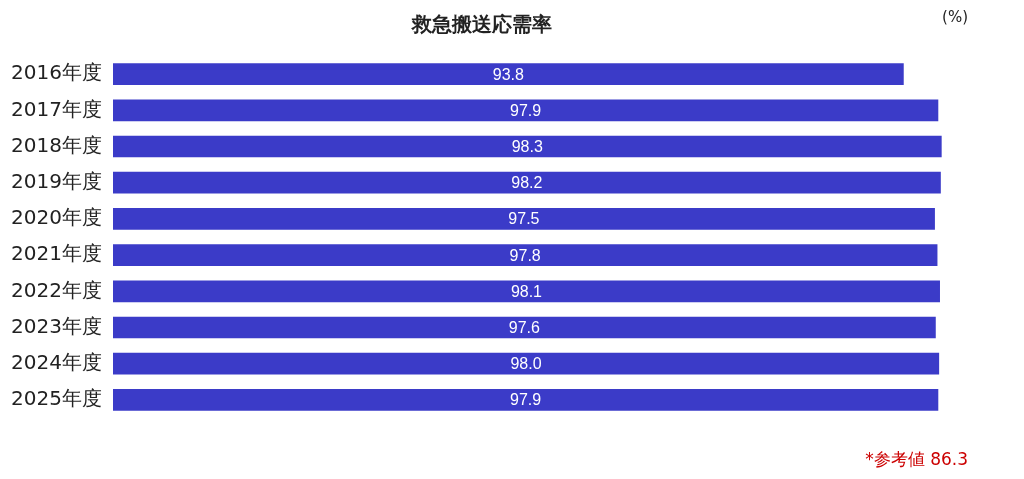  Describe the element at coordinates (508, 74) in the screenshot. I see `data-label: 93.8` at that location.